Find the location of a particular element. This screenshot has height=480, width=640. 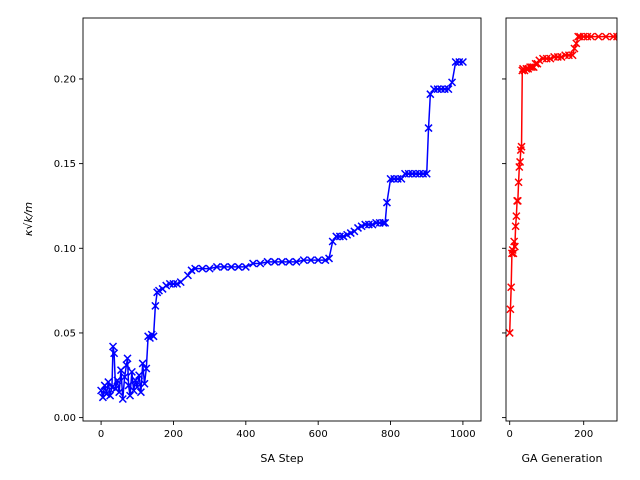

ga-plot-area is located at coordinates (561, 184).